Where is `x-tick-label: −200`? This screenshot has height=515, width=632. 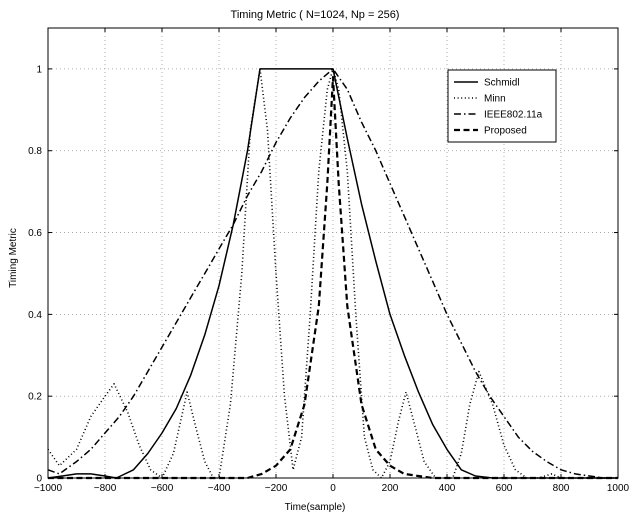 x-tick-label: −200 is located at coordinates (276, 488).